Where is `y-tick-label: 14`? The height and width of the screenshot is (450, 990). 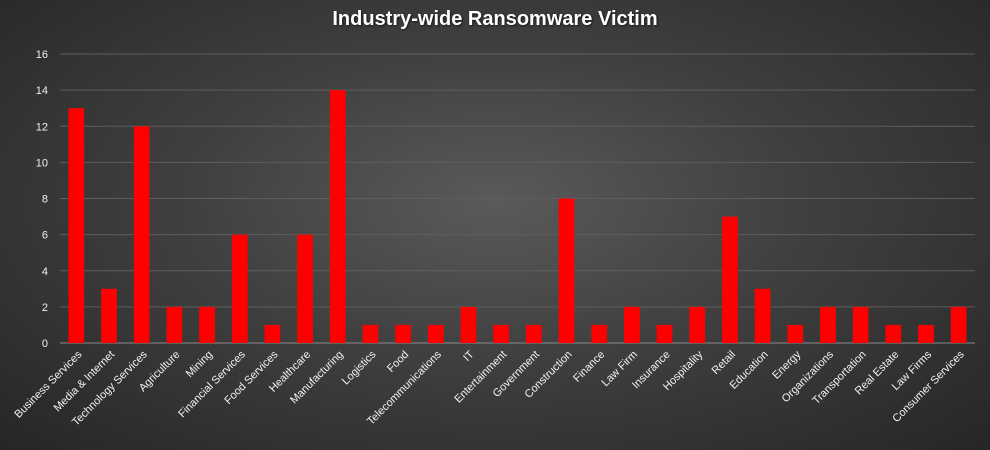
y-tick-label: 14 is located at coordinates (42, 91).